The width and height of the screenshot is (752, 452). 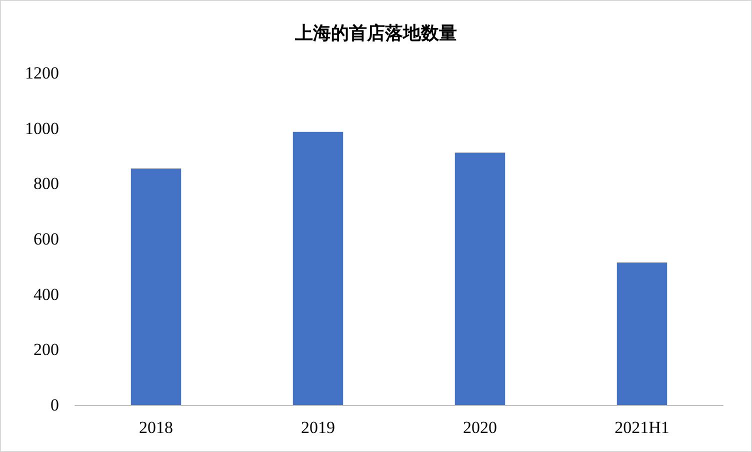 What do you see at coordinates (46, 239) in the screenshot?
I see `y-tick-label: 600` at bounding box center [46, 239].